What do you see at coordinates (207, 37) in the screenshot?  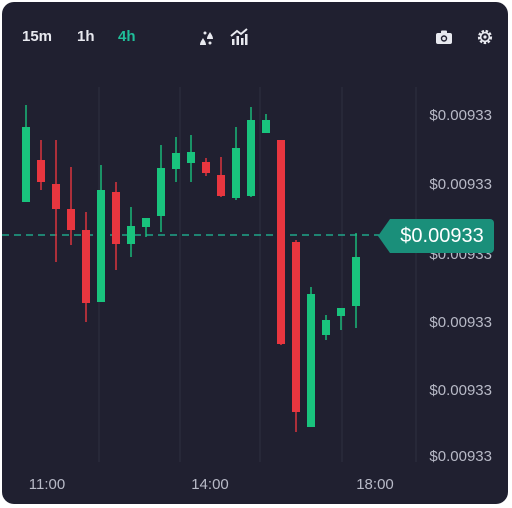 I see `indicators-icon` at bounding box center [207, 37].